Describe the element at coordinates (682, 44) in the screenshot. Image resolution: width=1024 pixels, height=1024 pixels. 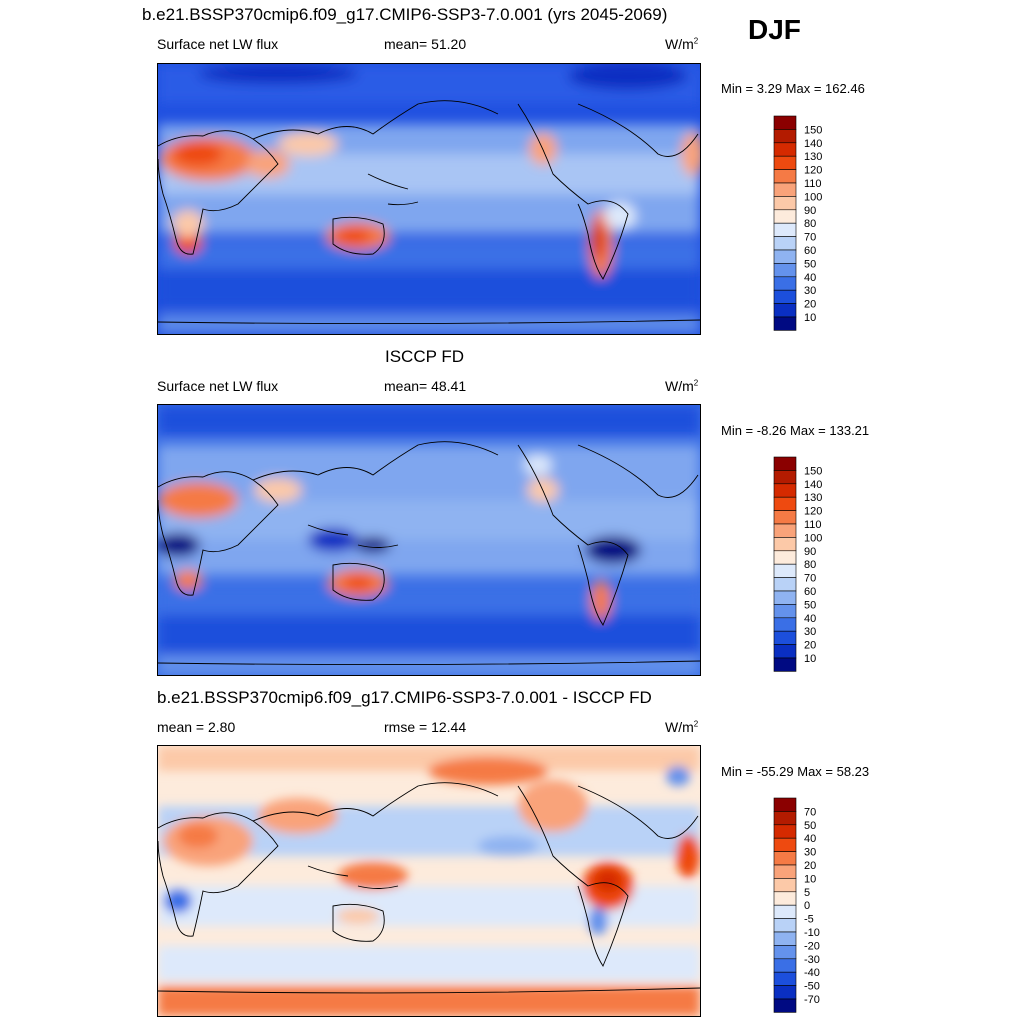
I see `panel-1-units: W/m2` at that location.